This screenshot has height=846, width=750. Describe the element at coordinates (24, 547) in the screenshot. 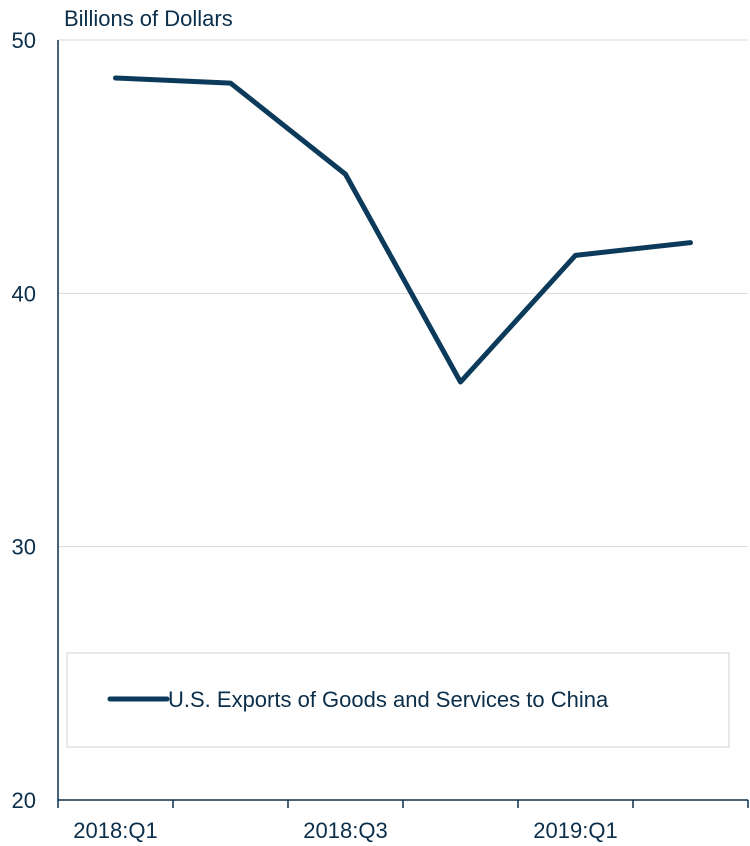

I see `y-tick-label: 30` at that location.